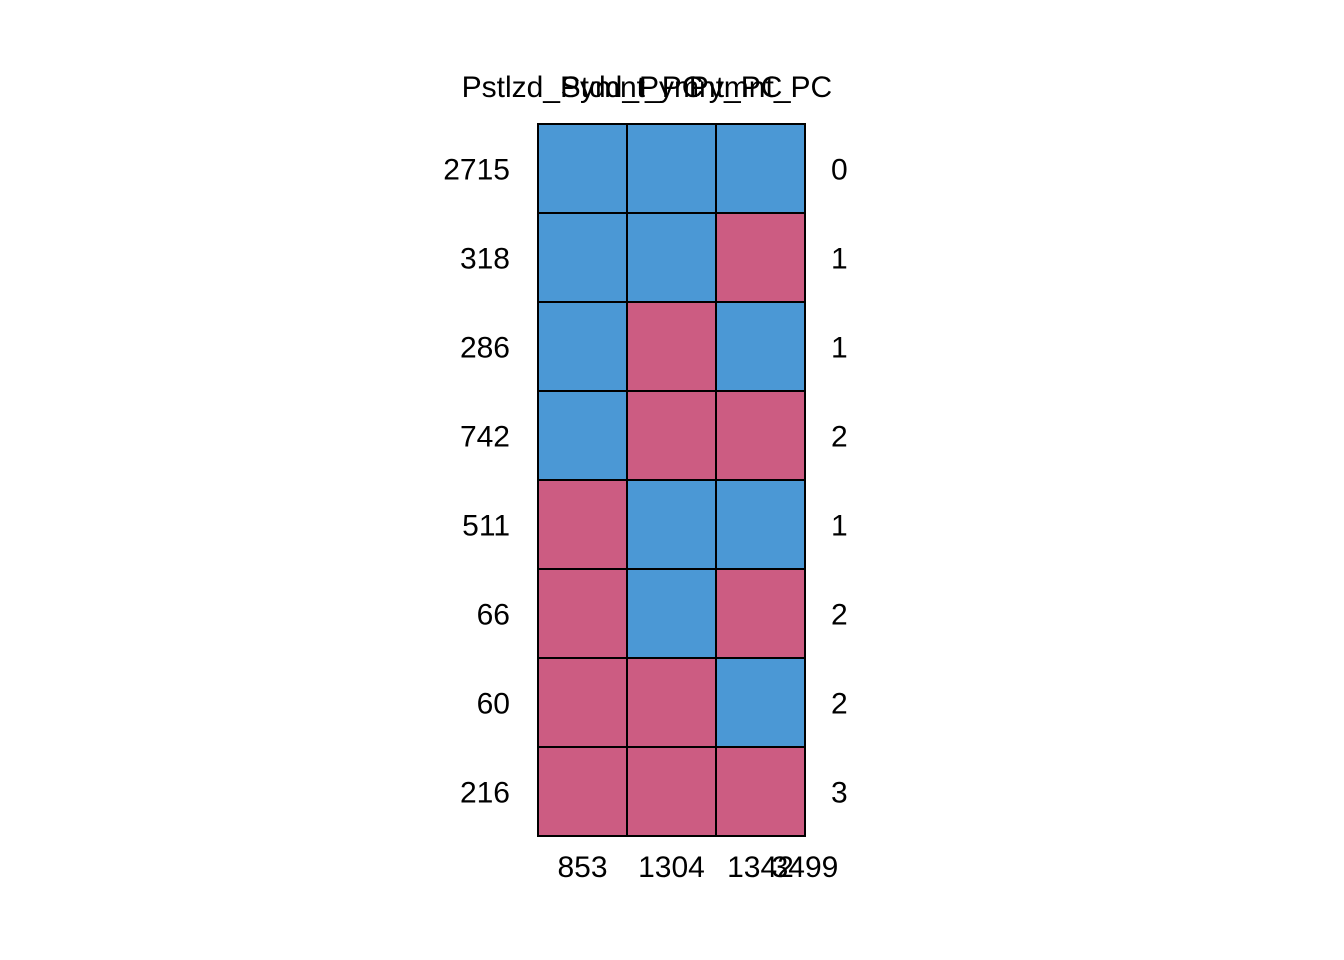 This screenshot has height=960, width=1344. I want to click on pattern-count-label: 60, so click(493, 704).